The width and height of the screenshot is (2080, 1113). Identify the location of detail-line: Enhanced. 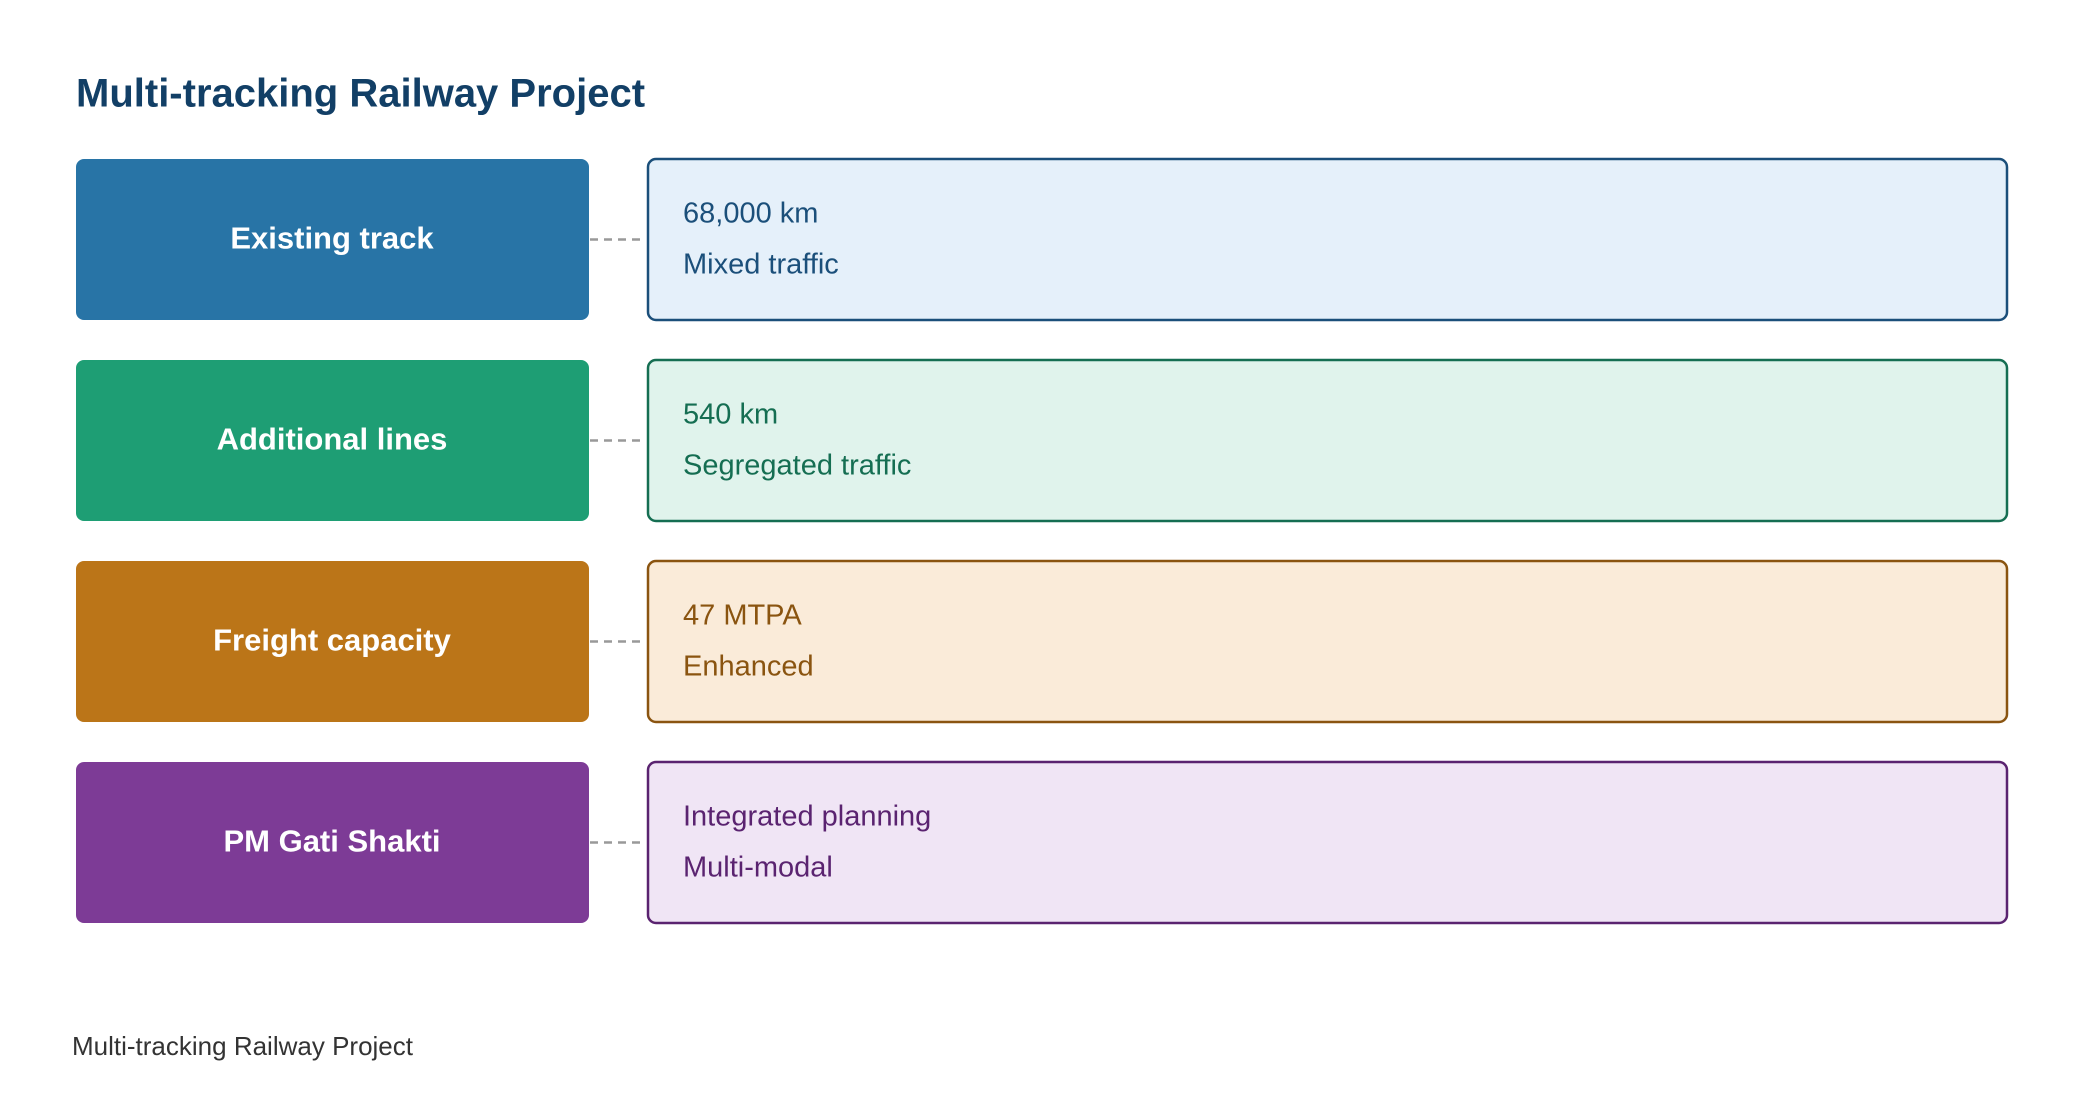
(748, 667).